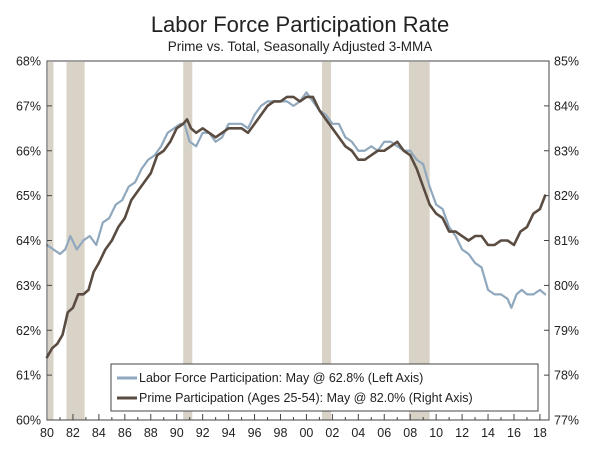 Image resolution: width=600 pixels, height=453 pixels. I want to click on x-tick-label: 96, so click(255, 433).